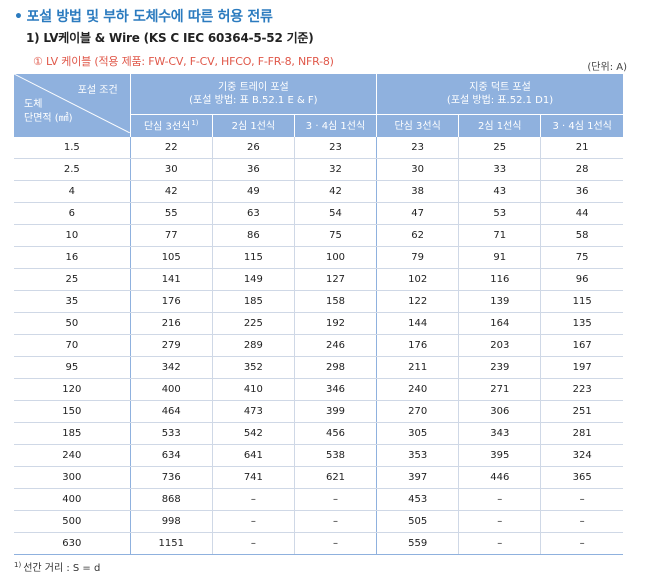 The image size is (663, 584). What do you see at coordinates (72, 411) in the screenshot?
I see `conductor-size-cell: 150` at bounding box center [72, 411].